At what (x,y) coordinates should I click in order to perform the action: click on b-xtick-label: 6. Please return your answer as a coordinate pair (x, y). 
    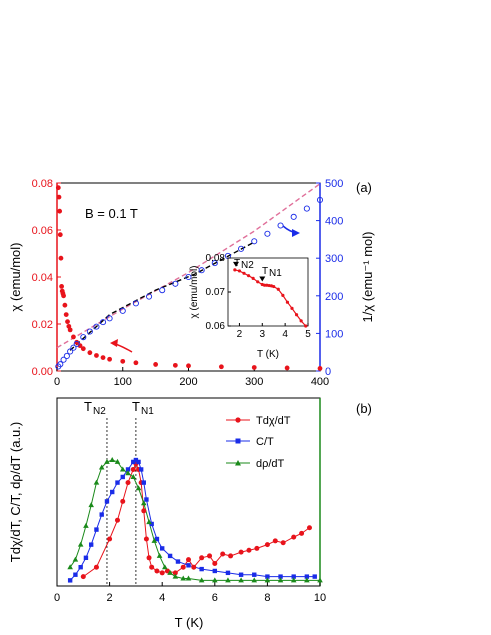
    Looking at the image, I should click on (215, 598).